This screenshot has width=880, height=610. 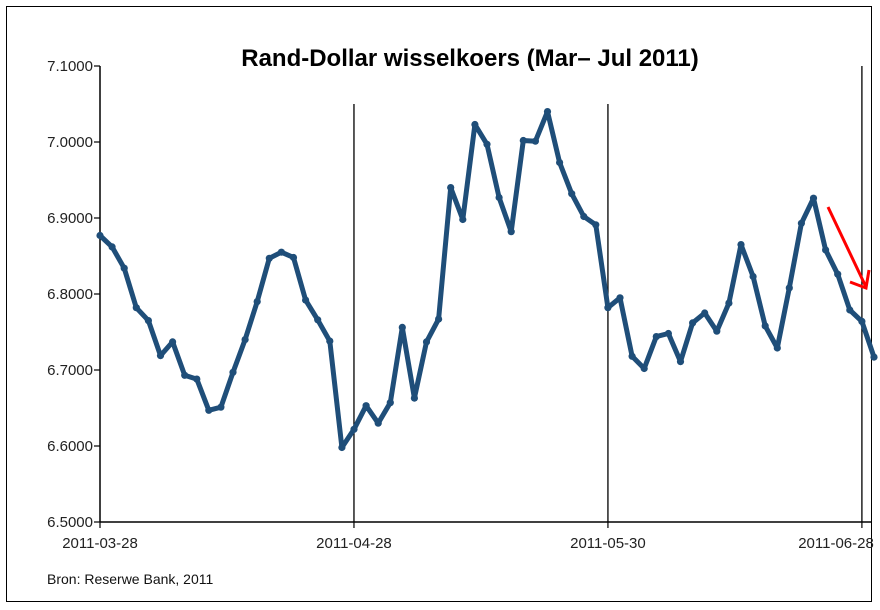 What do you see at coordinates (70, 218) in the screenshot?
I see `y-tick-label: 6.9000` at bounding box center [70, 218].